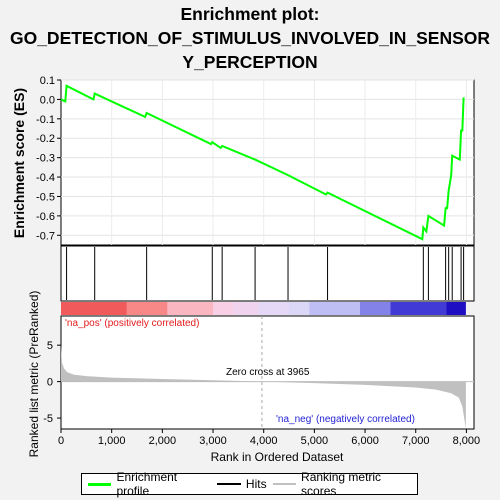  I want to click on legend-swatch-hits, so click(228, 484).